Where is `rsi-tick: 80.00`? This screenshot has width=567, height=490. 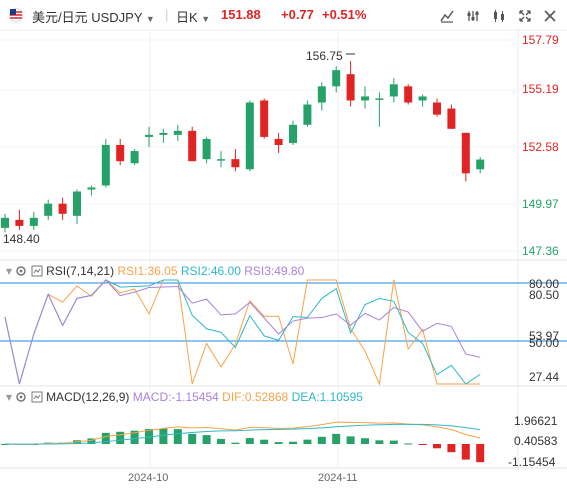 rsi-tick: 80.00 is located at coordinates (544, 284).